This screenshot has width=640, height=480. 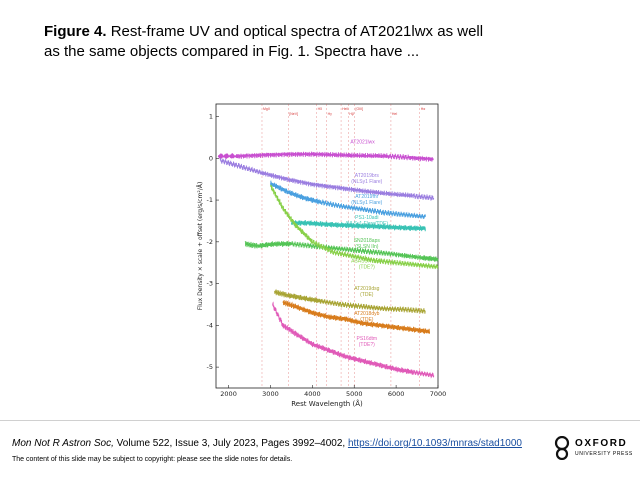 I want to click on citation-journal: Mon Not R Astron Soc,, so click(x=63, y=443).